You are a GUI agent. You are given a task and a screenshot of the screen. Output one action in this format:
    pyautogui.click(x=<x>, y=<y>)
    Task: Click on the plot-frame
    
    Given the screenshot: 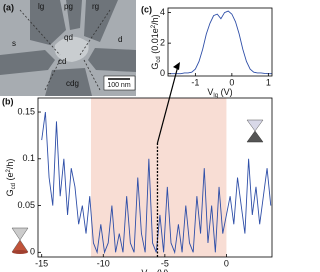 What is the action you would take?
    pyautogui.click(x=220, y=42)
    